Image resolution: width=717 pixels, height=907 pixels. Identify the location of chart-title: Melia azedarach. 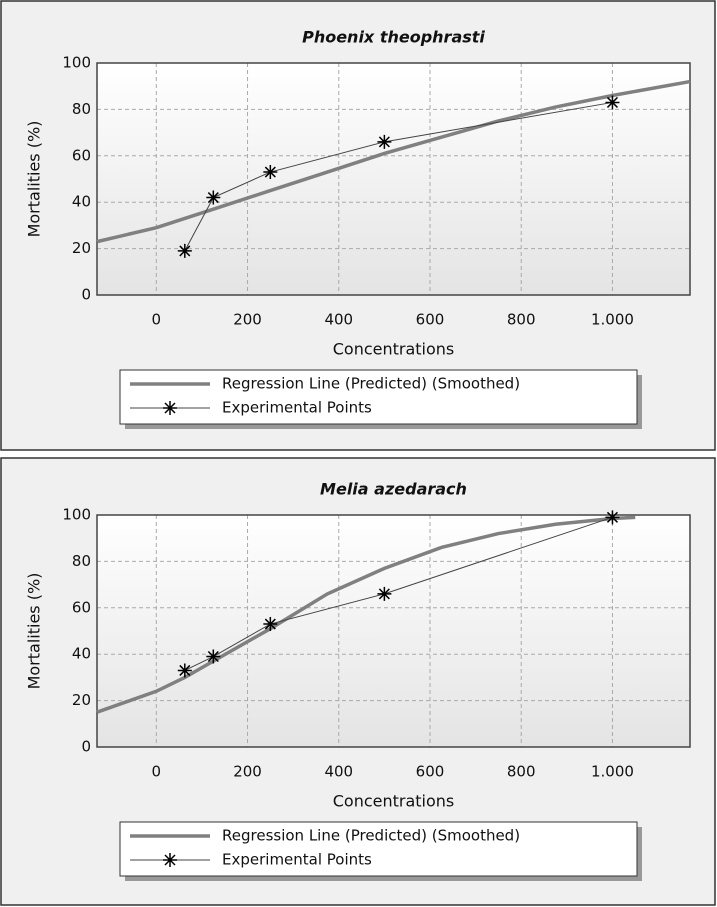
(393, 489).